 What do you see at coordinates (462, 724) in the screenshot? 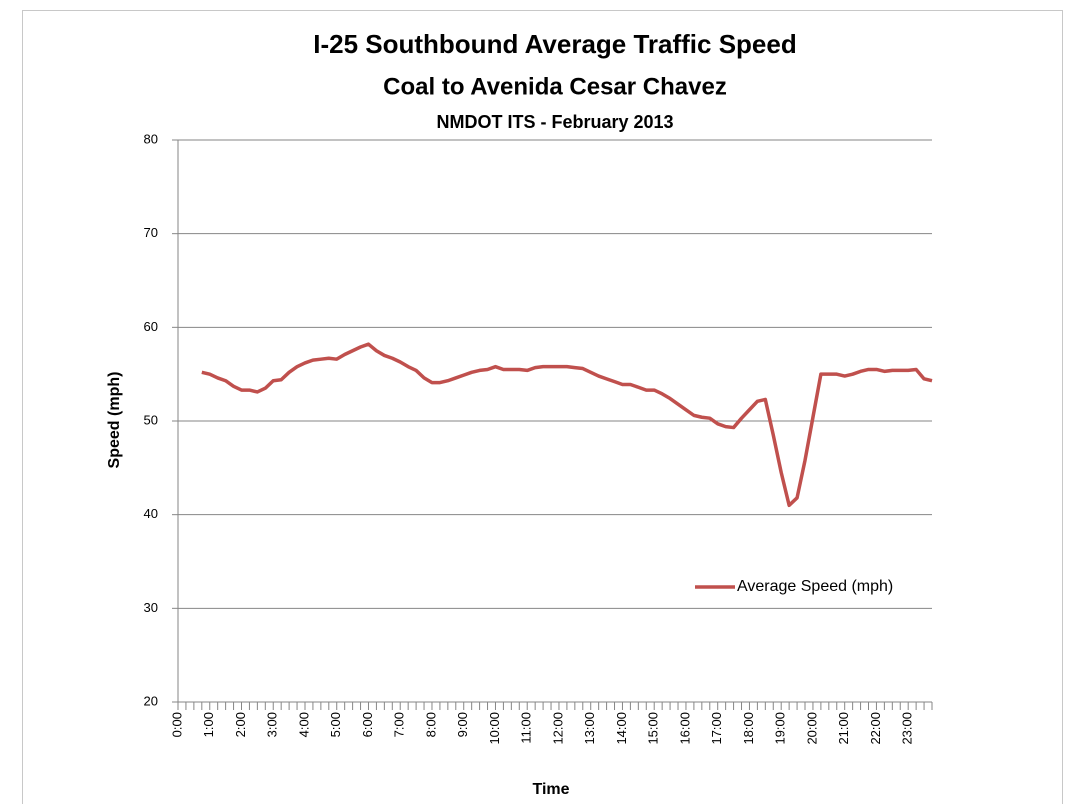
I see `x-tick-label: 9:00` at bounding box center [462, 724].